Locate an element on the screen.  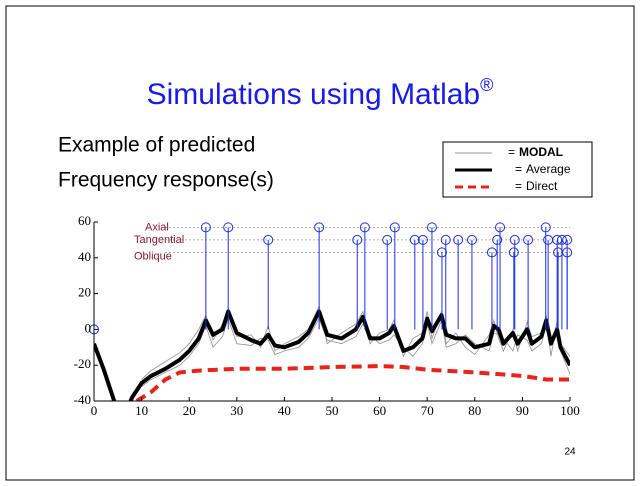
level-label: Tangential is located at coordinates (159, 240).